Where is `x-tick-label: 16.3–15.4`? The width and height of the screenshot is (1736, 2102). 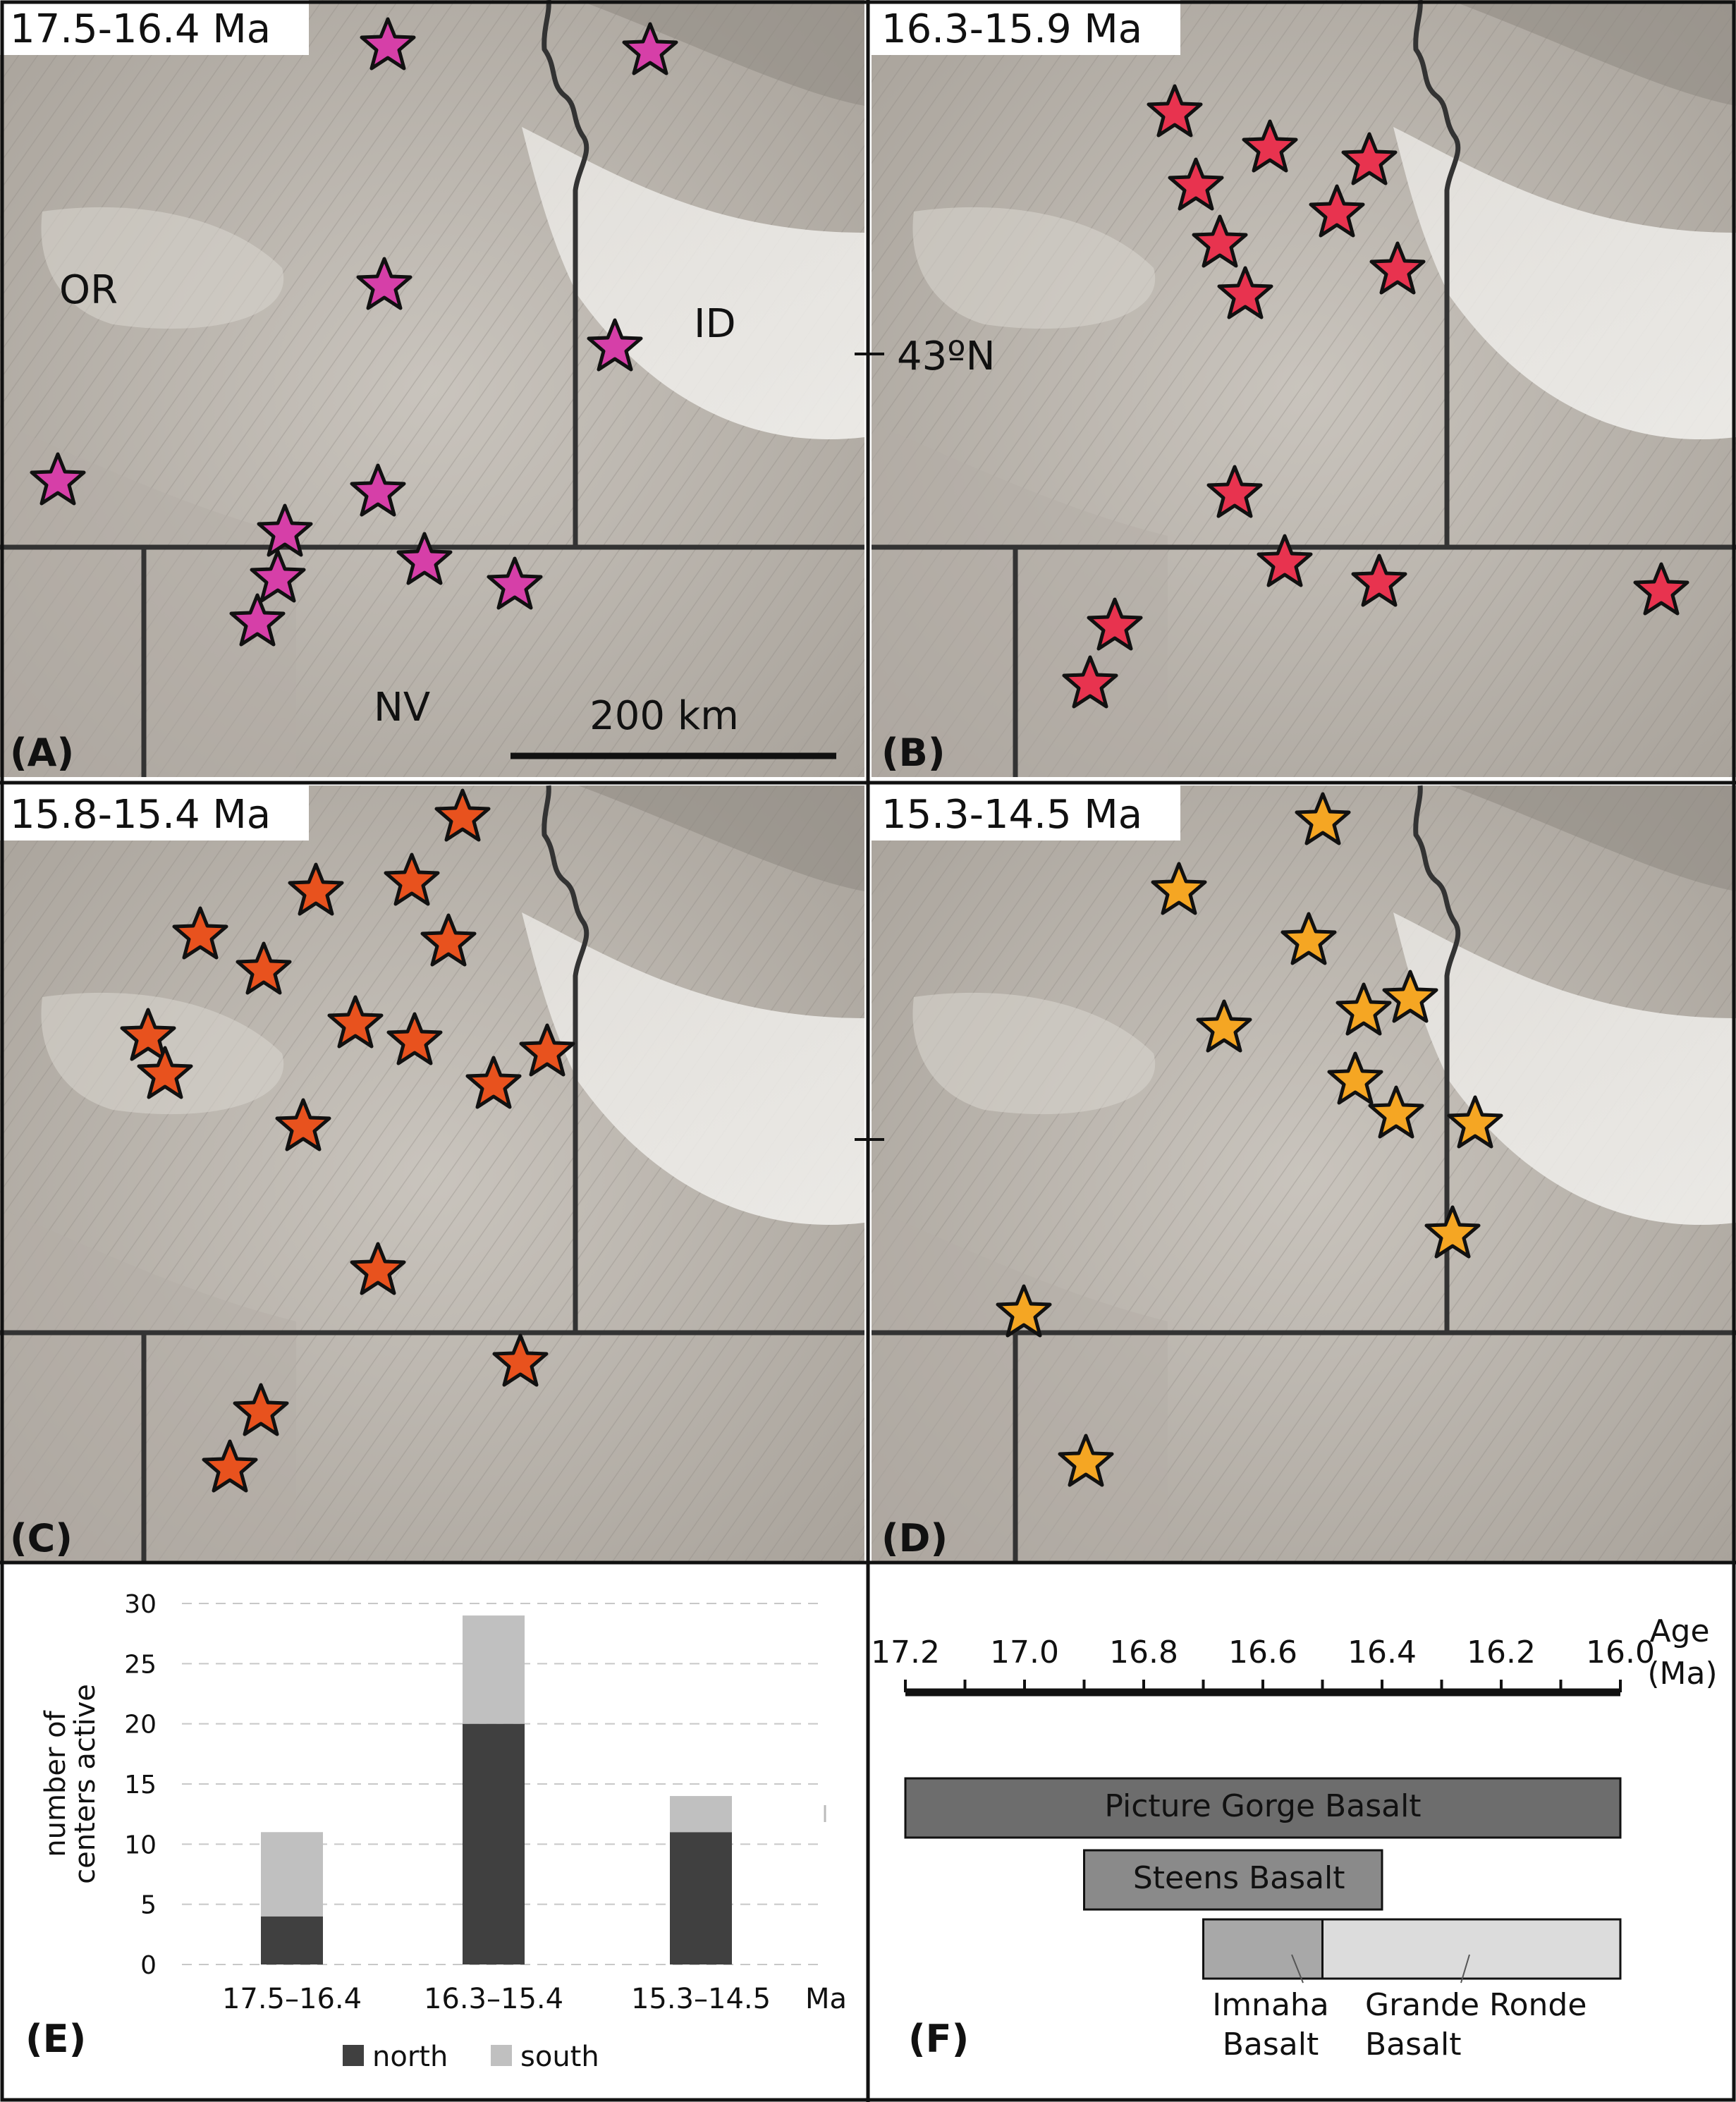
x-tick-label: 16.3–15.4 is located at coordinates (494, 1999).